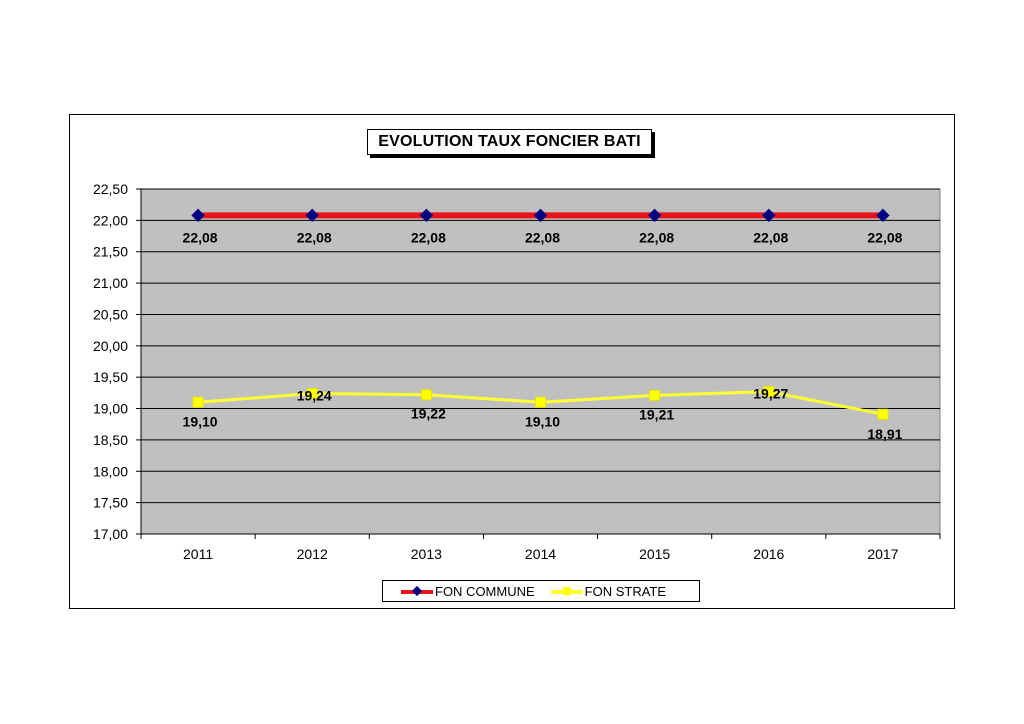 The height and width of the screenshot is (724, 1024). Describe the element at coordinates (625, 591) in the screenshot. I see `legend-label-fon-strate: FON STRATE` at that location.